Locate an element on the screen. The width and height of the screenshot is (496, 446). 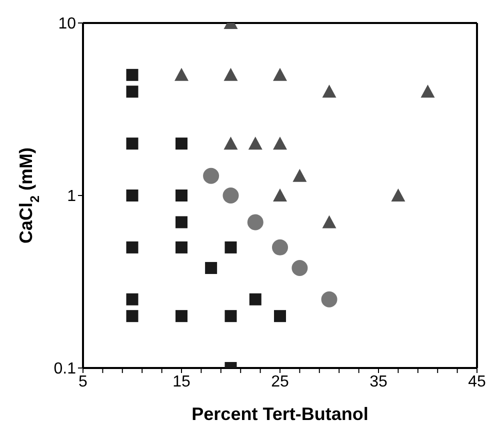
y-tick-label: 10 is located at coordinates (67, 24).